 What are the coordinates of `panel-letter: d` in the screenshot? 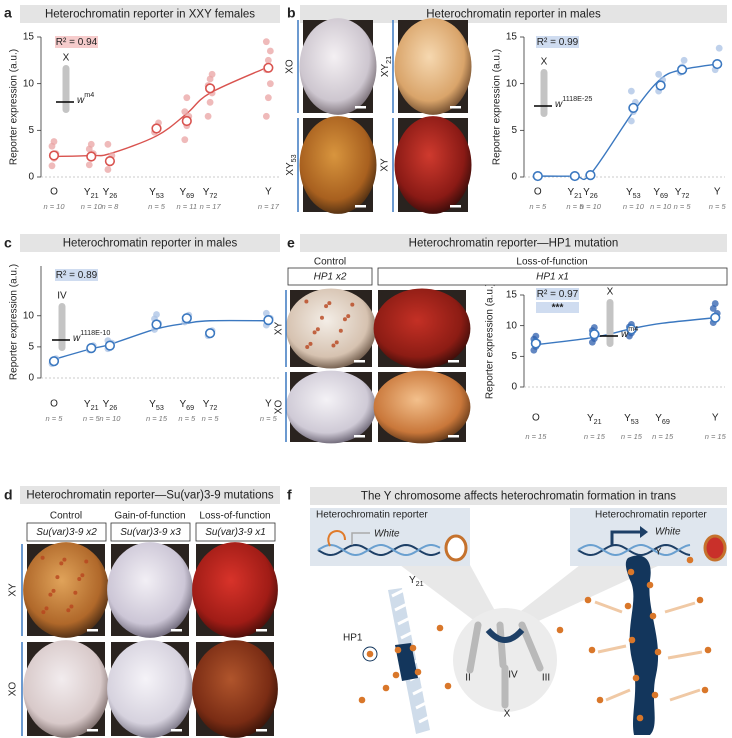 It's located at (8, 495).